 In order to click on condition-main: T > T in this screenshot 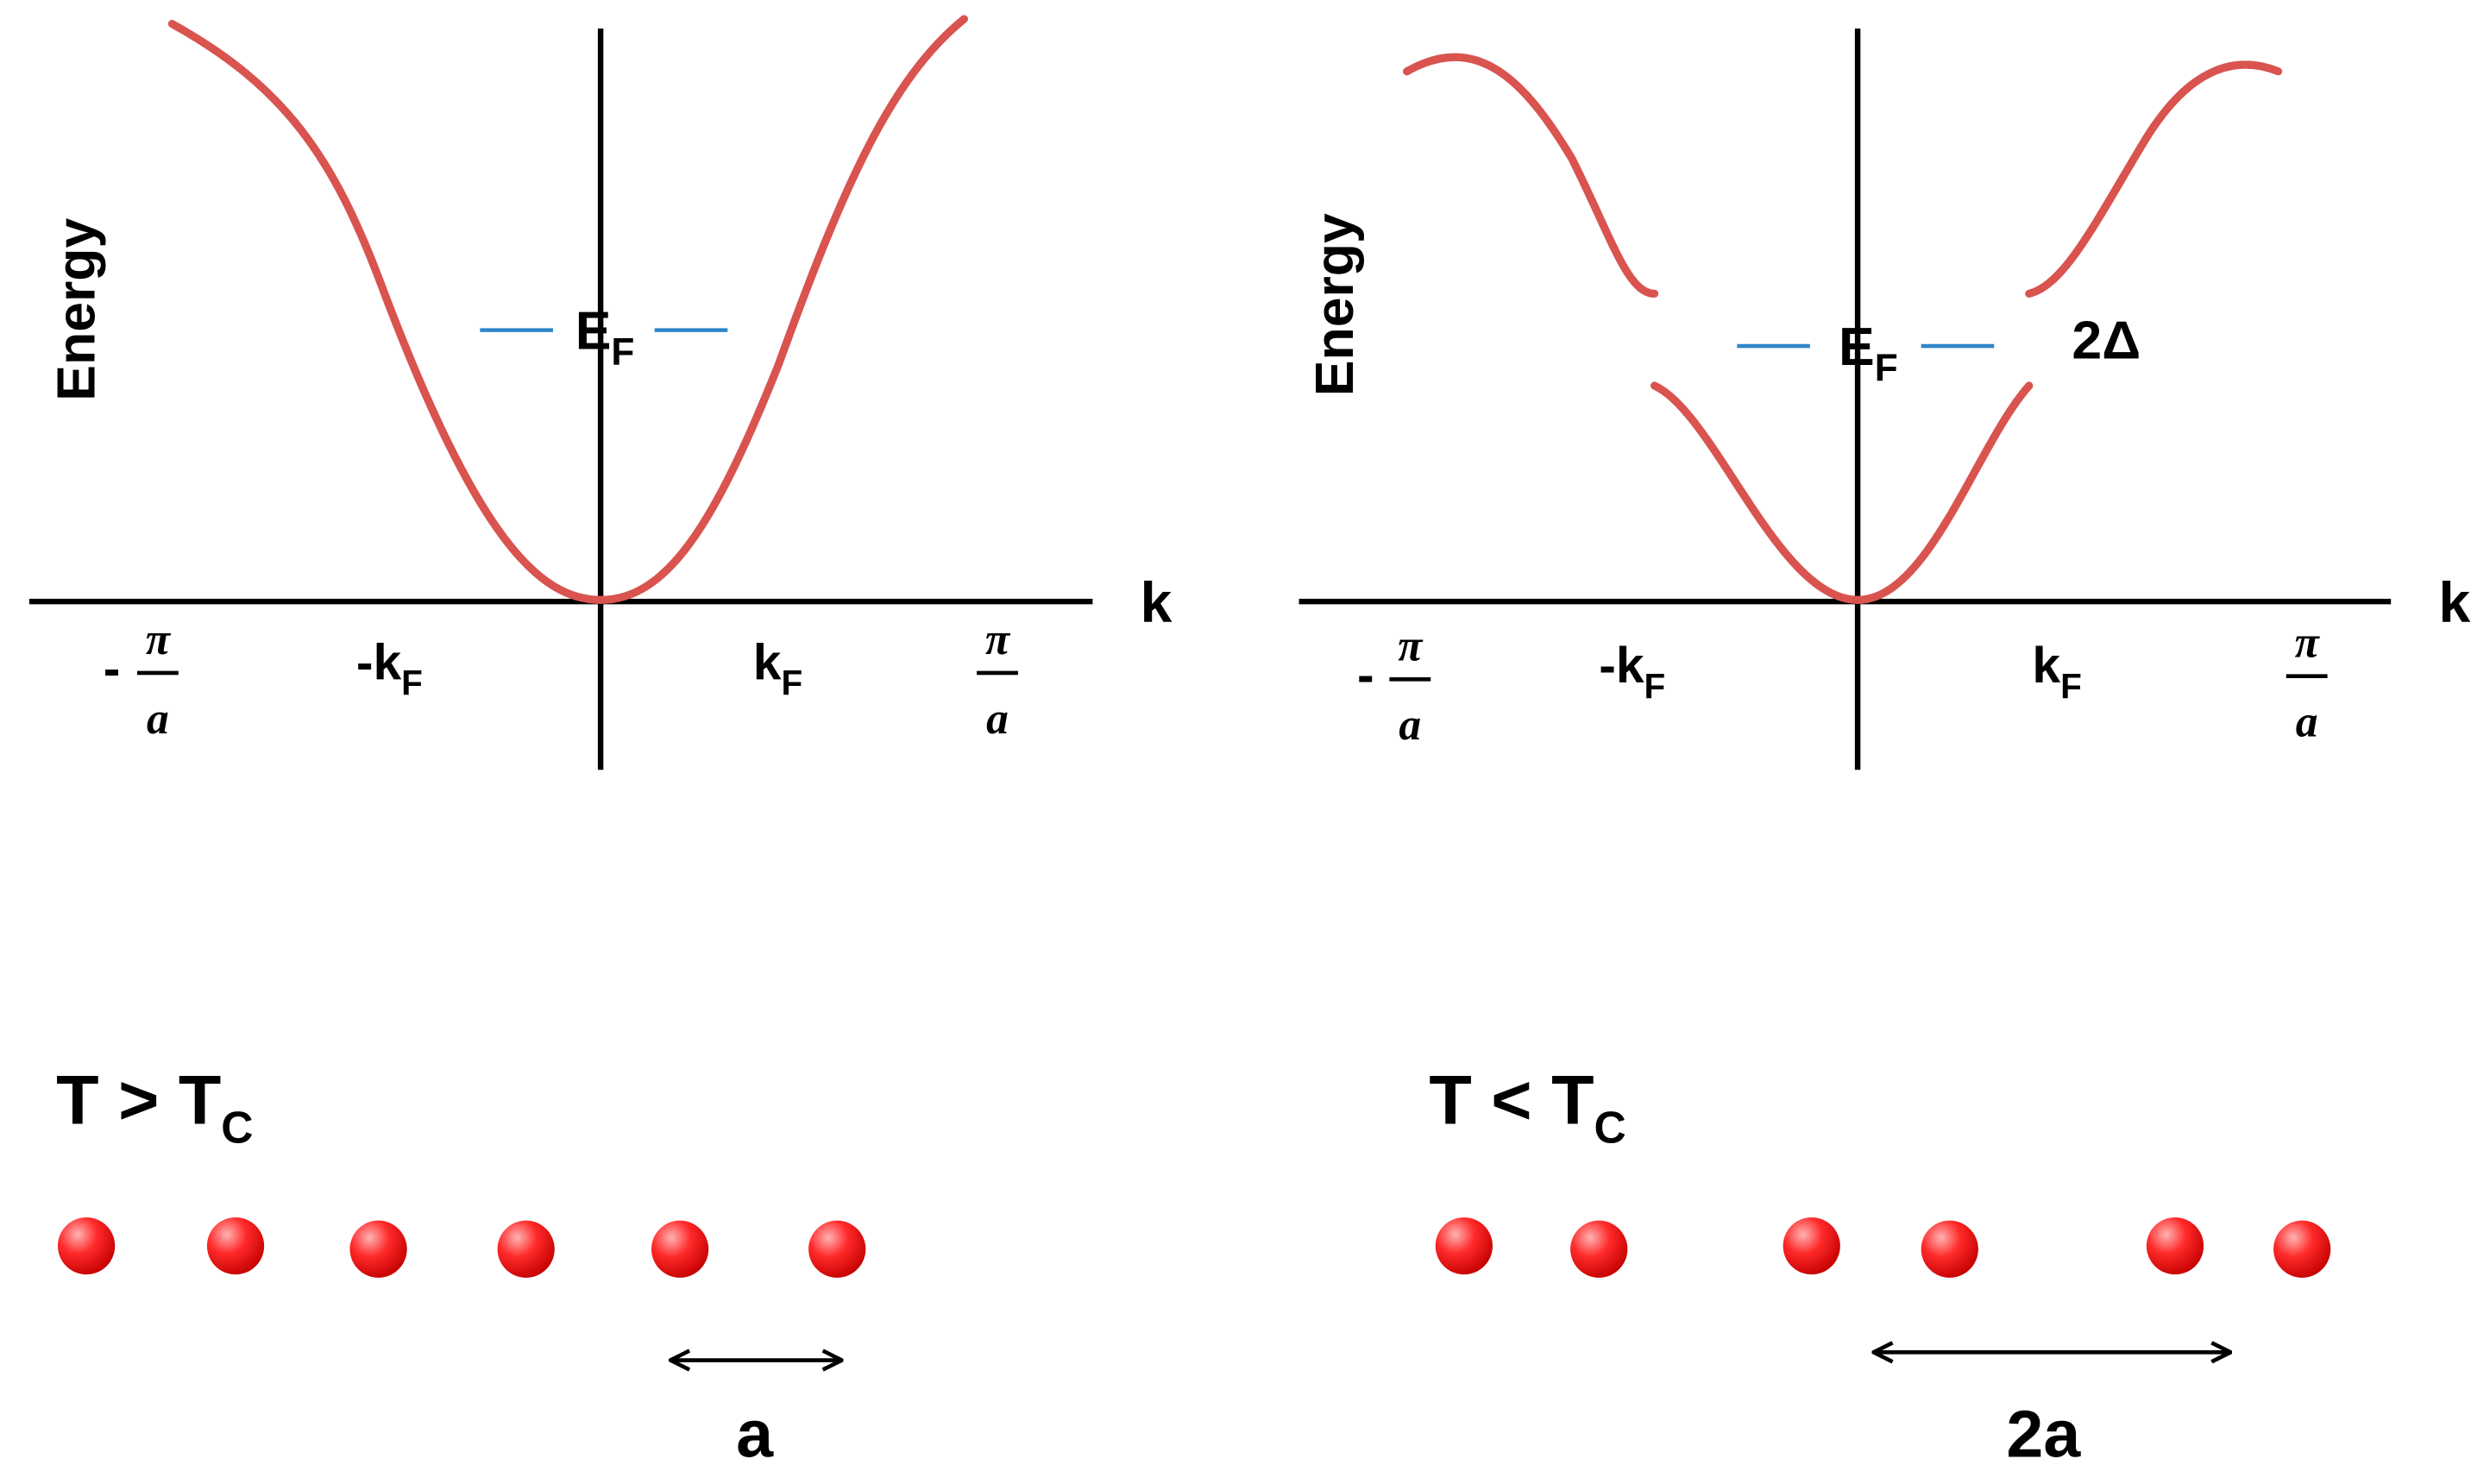, I will do `click(138, 1100)`.